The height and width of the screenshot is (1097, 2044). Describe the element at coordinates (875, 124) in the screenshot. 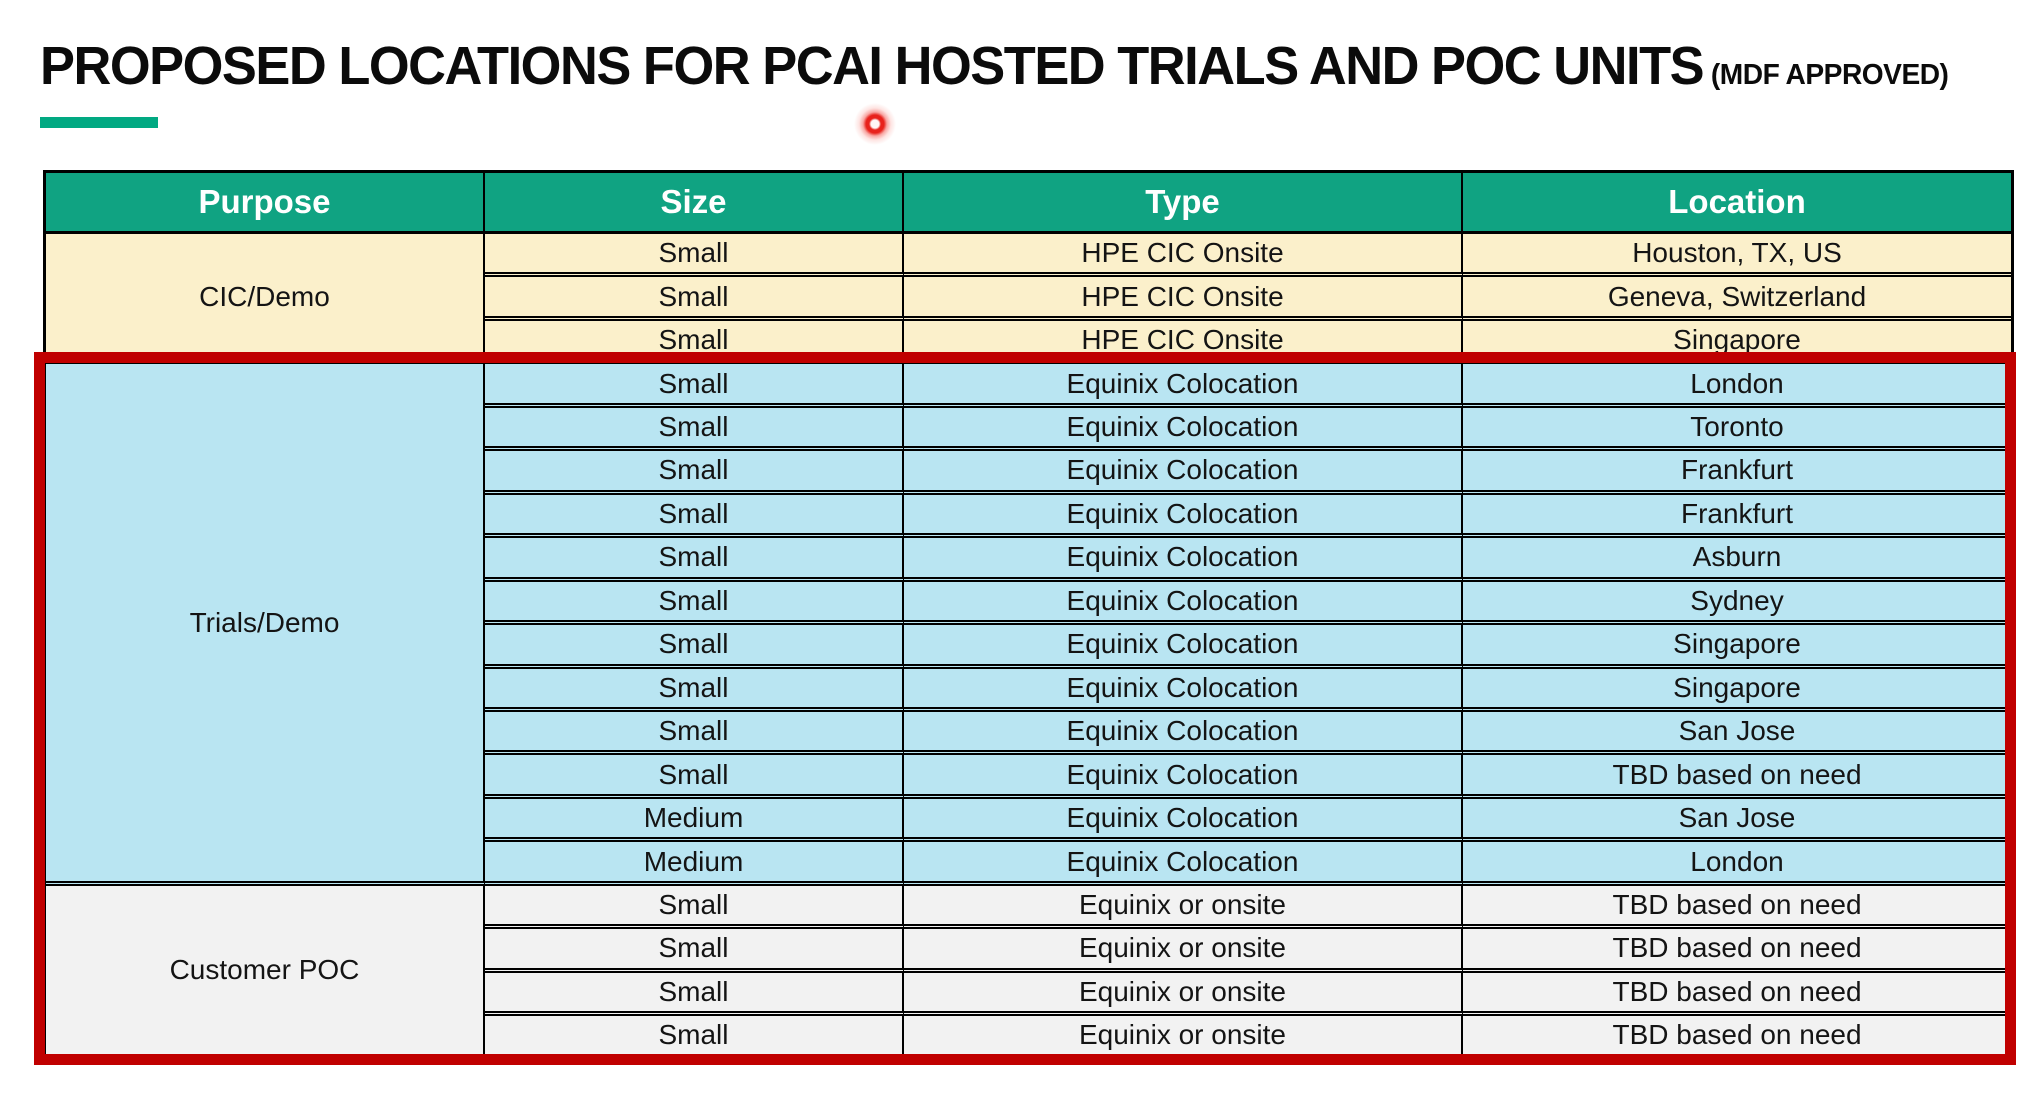

I see `laser-pointer-icon` at that location.